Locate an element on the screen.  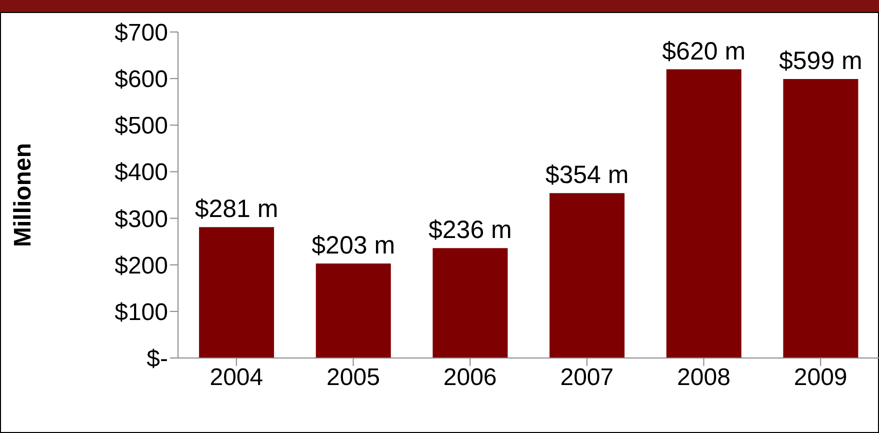
y-tick-label: $500 is located at coordinates (141, 126).